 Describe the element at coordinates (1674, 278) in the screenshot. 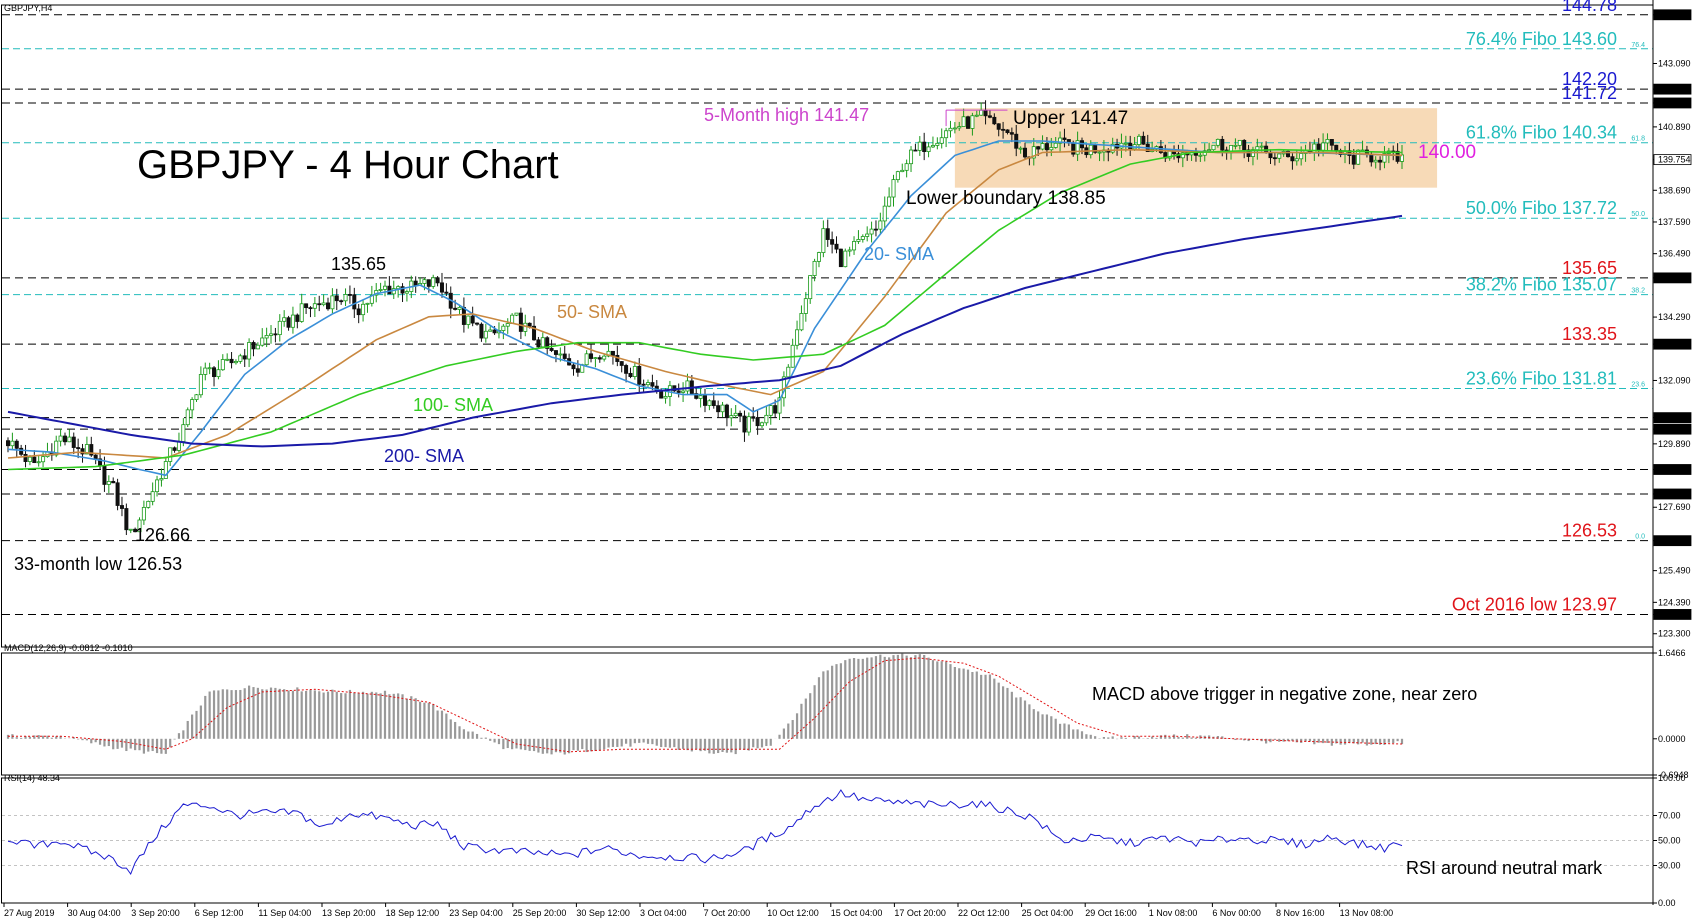

I see `y-tick-label: 135.650` at that location.